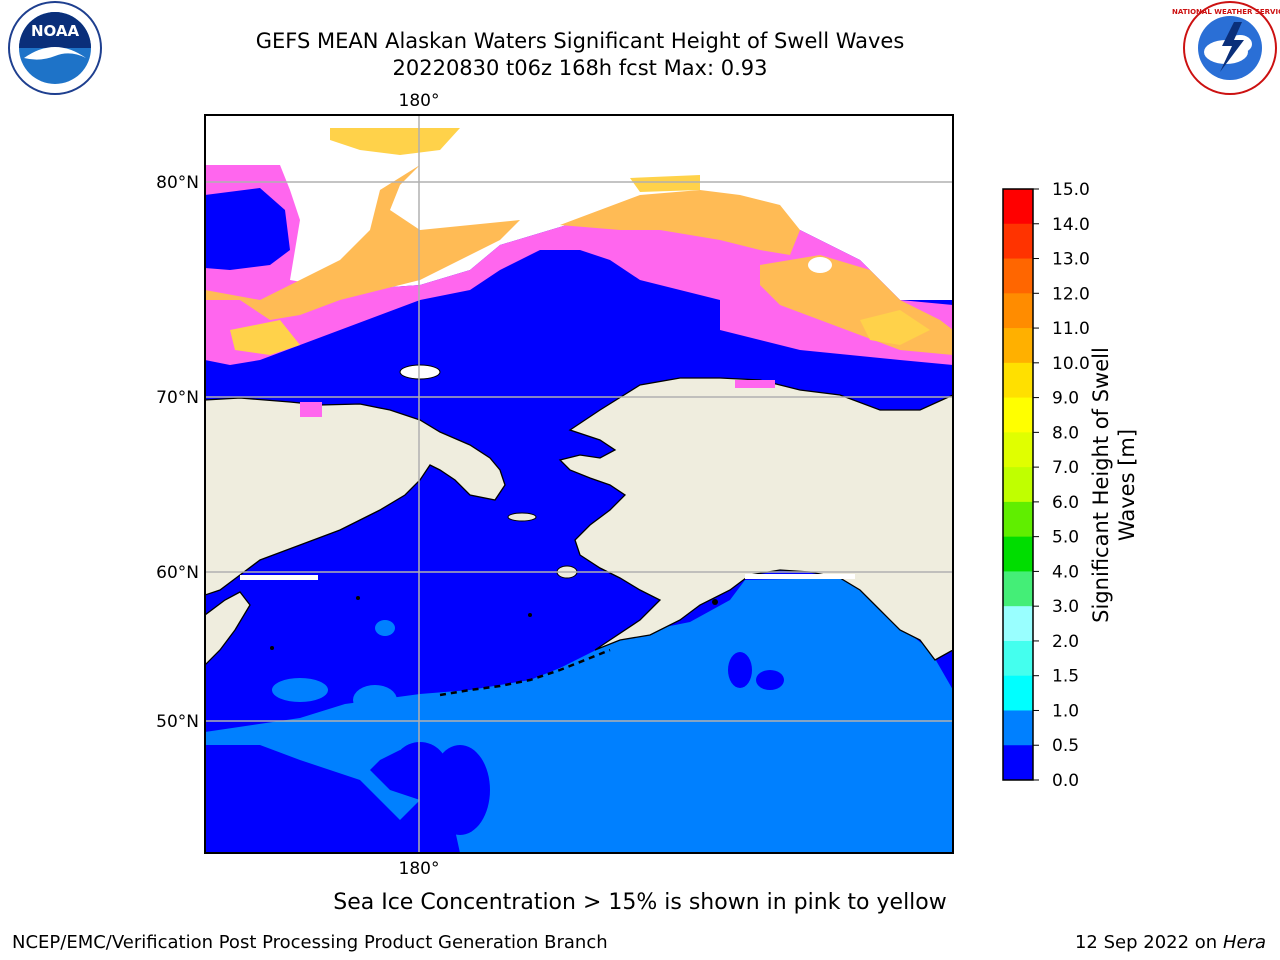 The width and height of the screenshot is (1280, 960). I want to click on colorbar-tick-label: 6.0, so click(1065, 503).